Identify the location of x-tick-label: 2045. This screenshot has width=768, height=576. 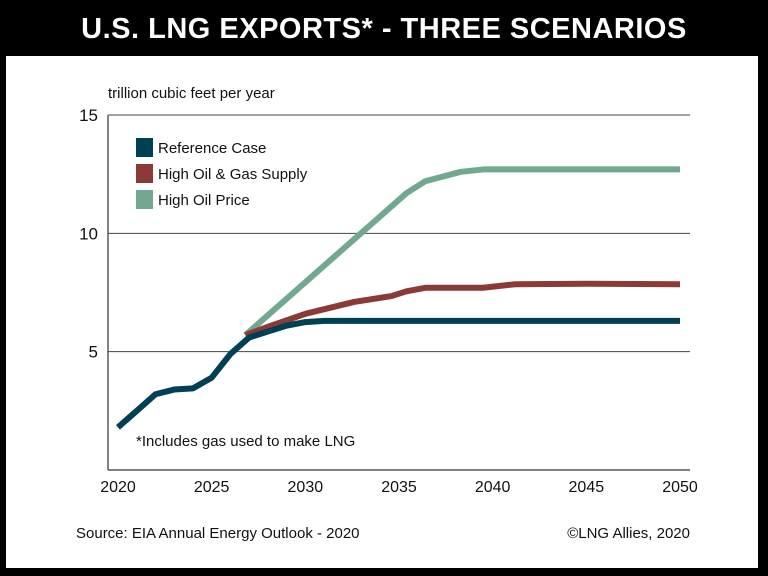
(587, 487).